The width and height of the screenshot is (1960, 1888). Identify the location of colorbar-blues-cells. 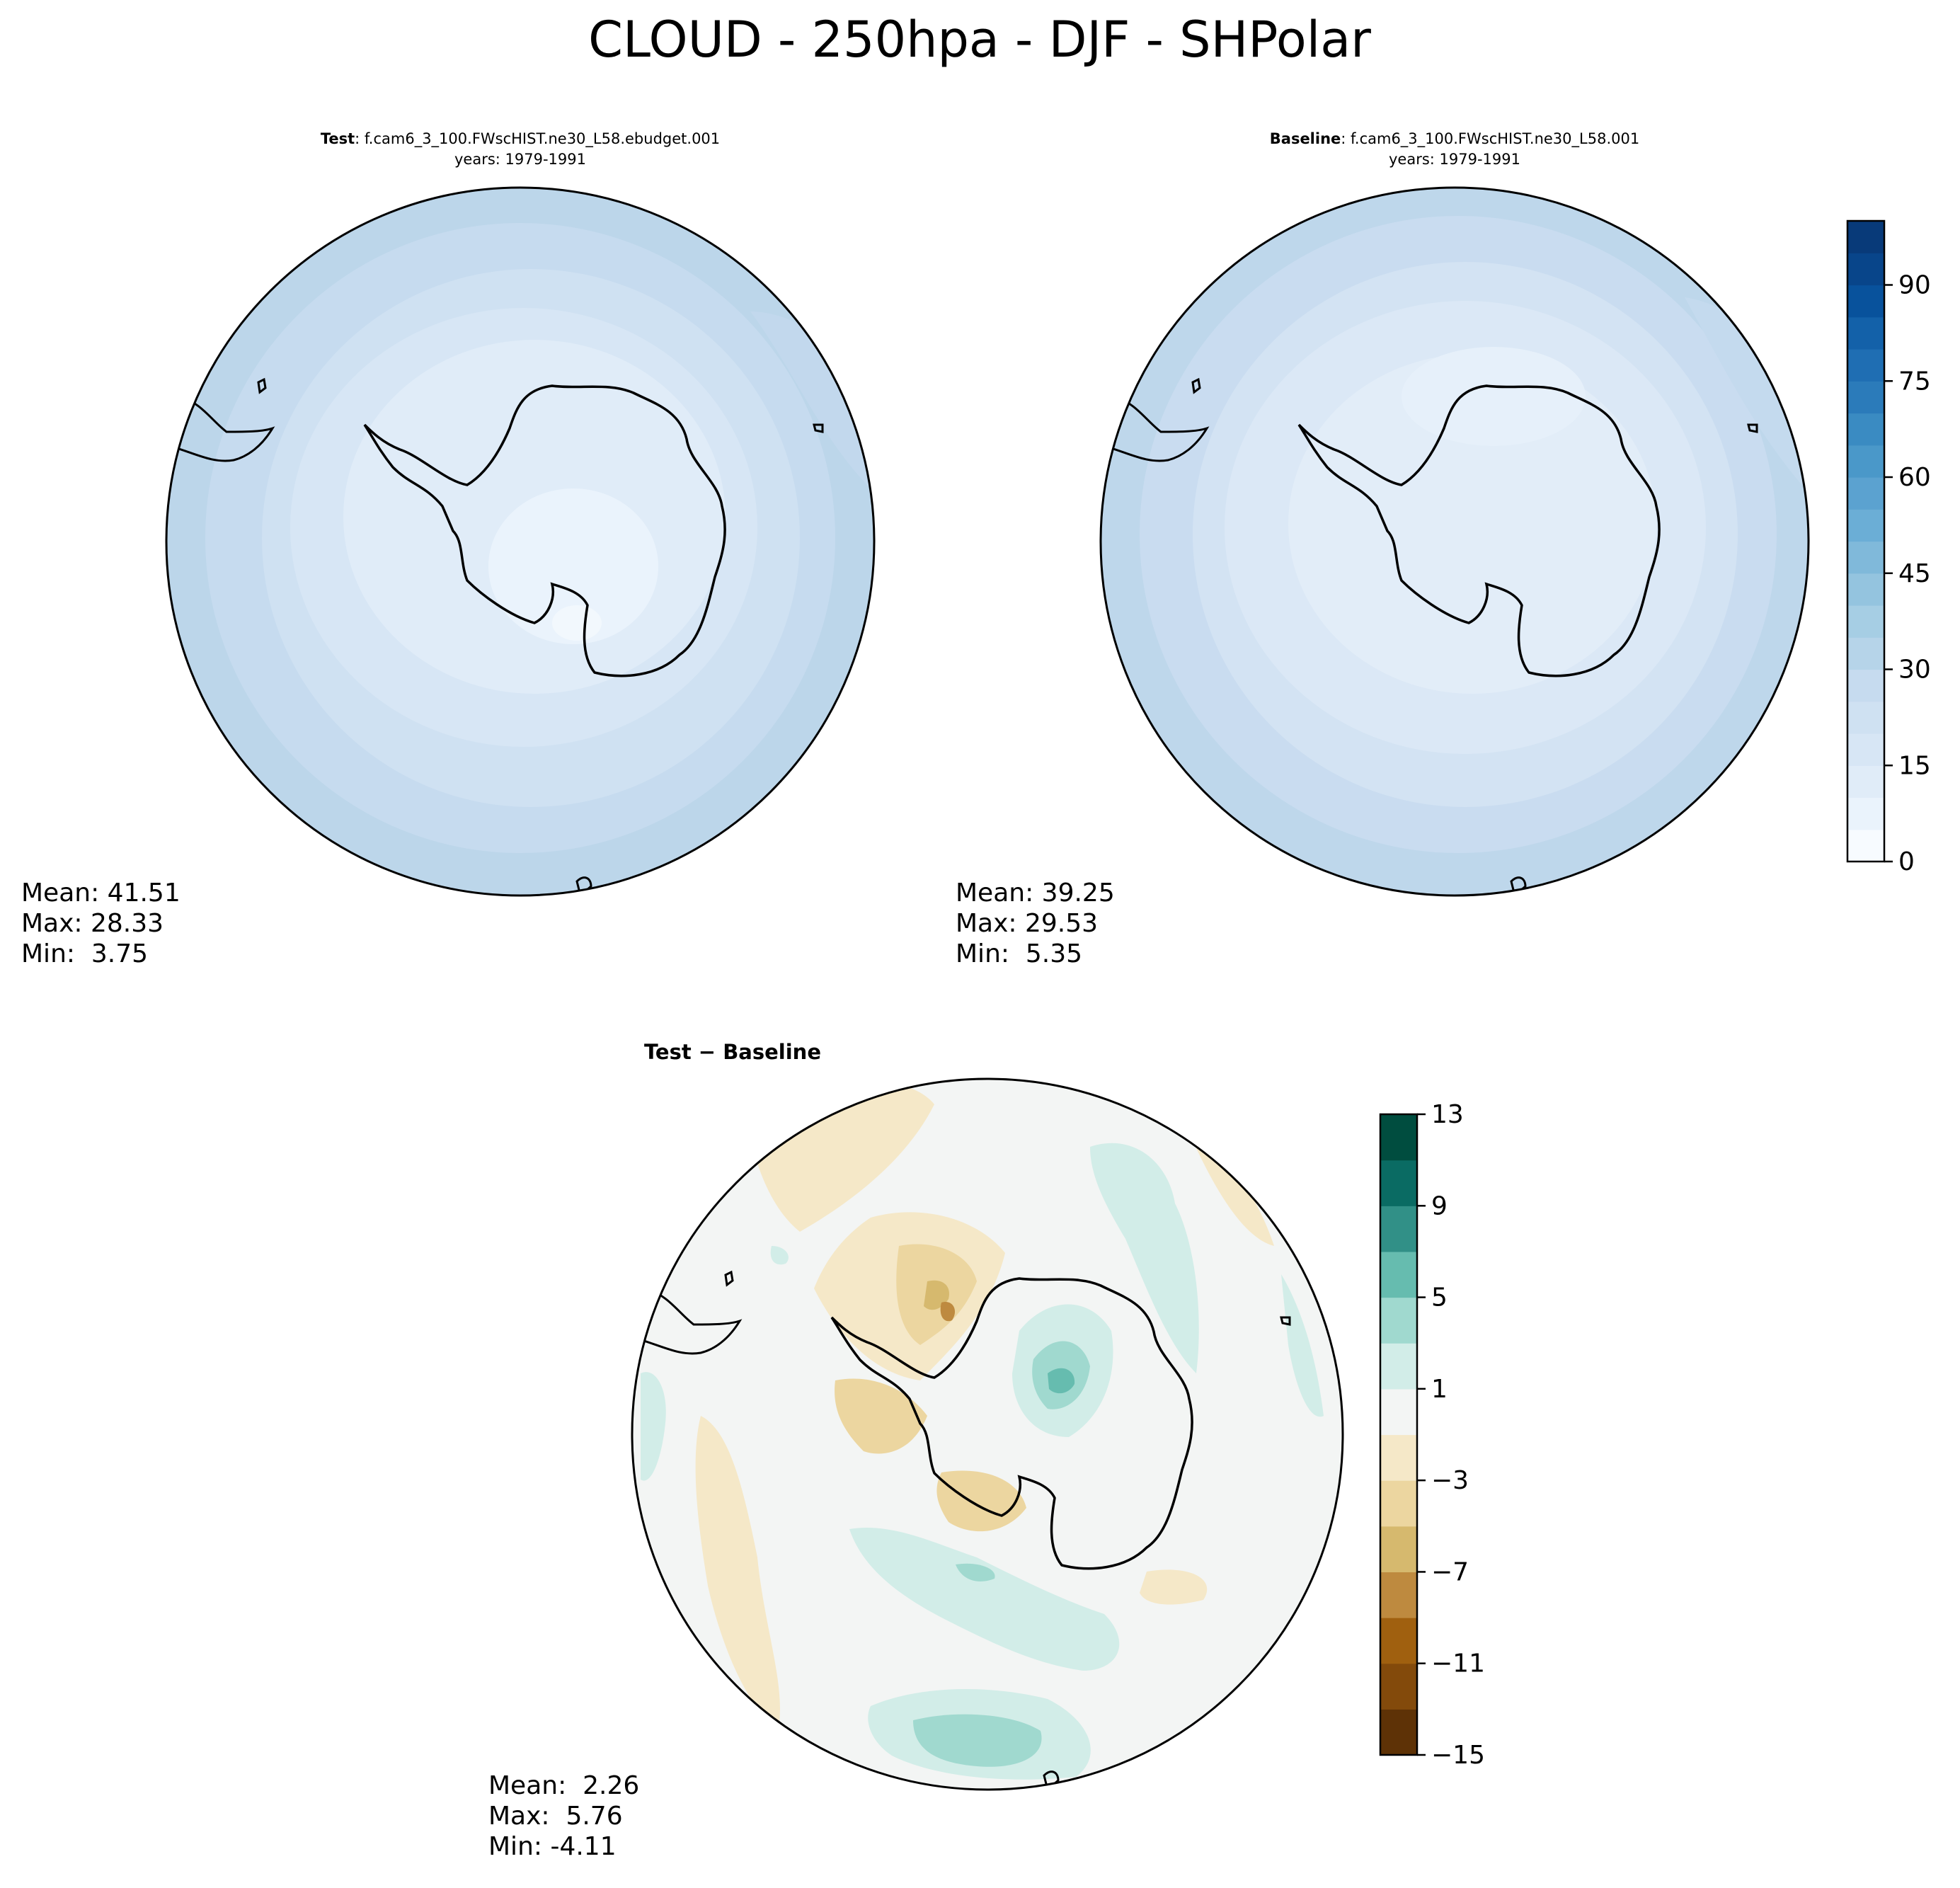
(1865, 541).